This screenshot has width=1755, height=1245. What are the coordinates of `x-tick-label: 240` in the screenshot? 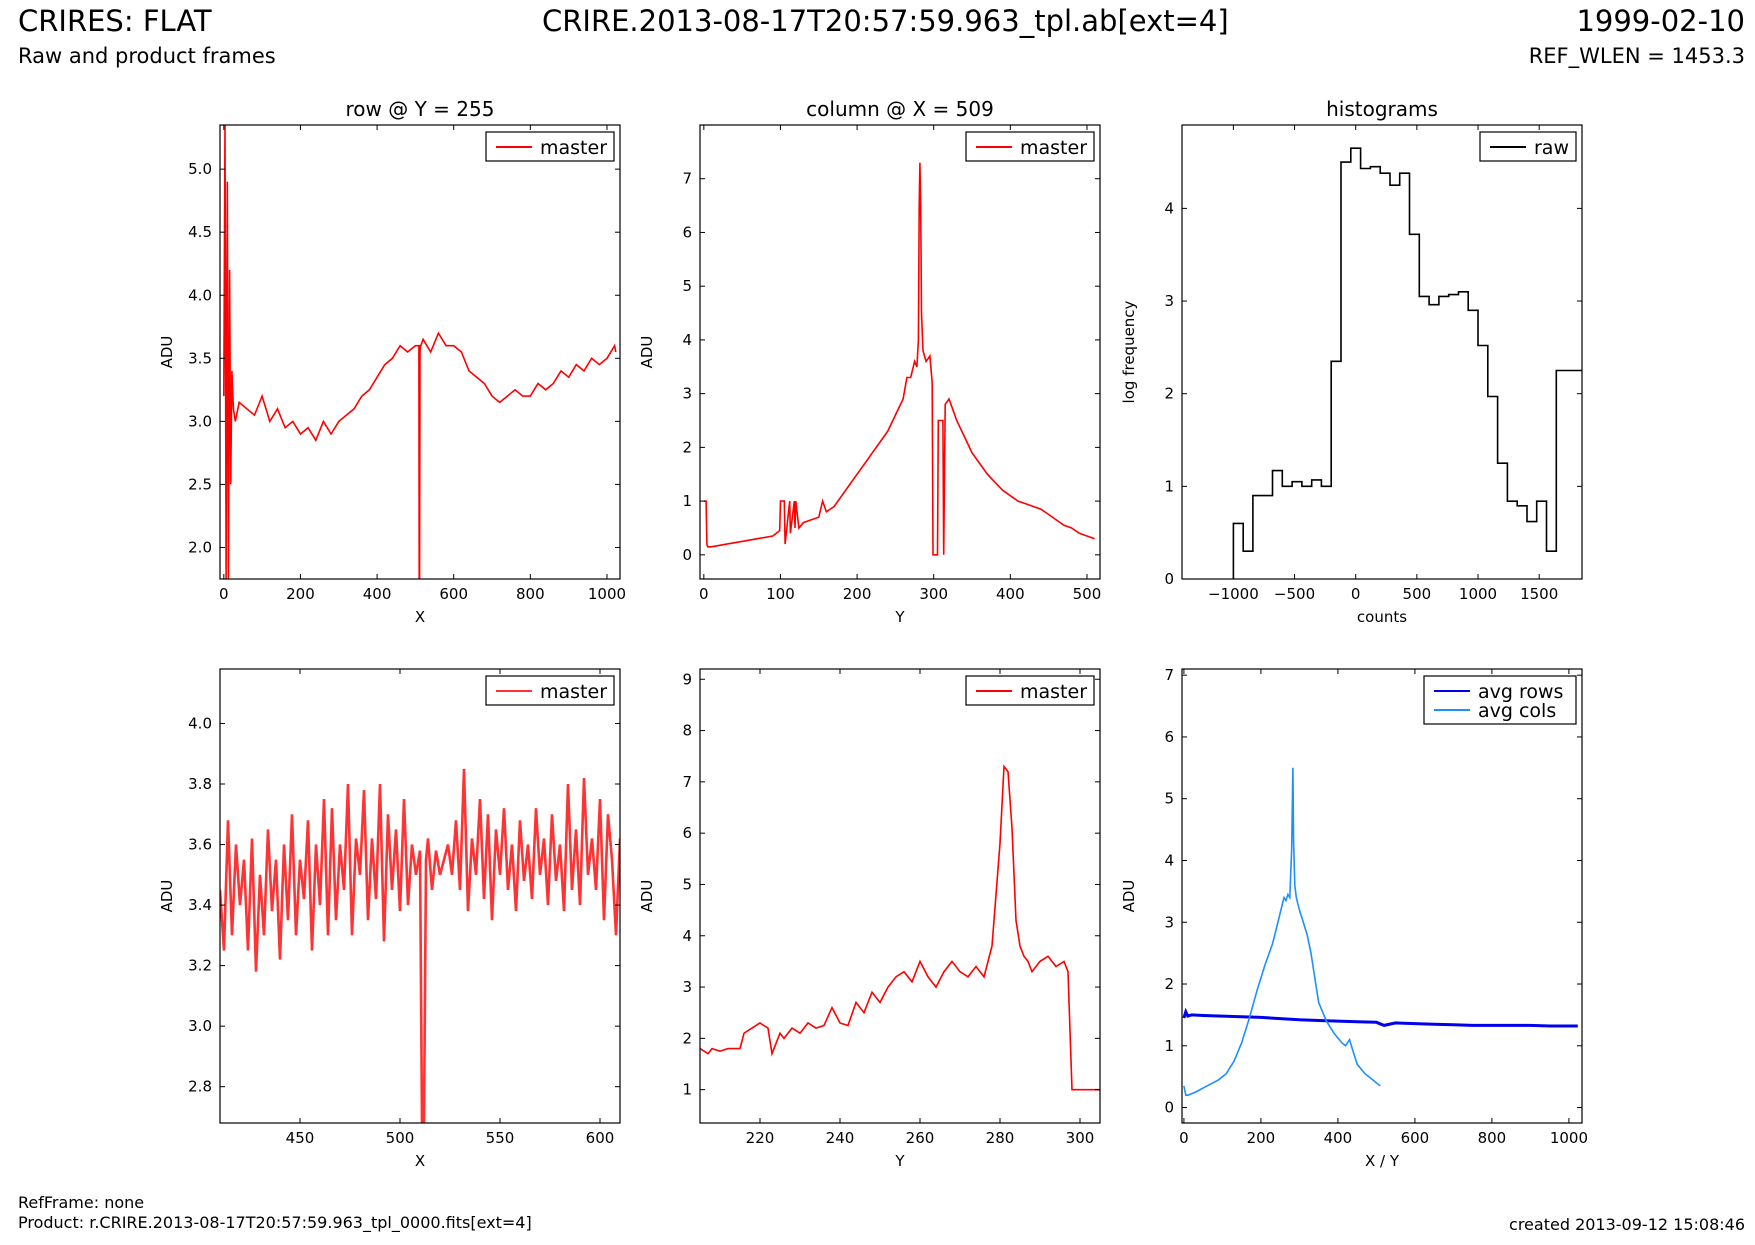 It's located at (840, 1138).